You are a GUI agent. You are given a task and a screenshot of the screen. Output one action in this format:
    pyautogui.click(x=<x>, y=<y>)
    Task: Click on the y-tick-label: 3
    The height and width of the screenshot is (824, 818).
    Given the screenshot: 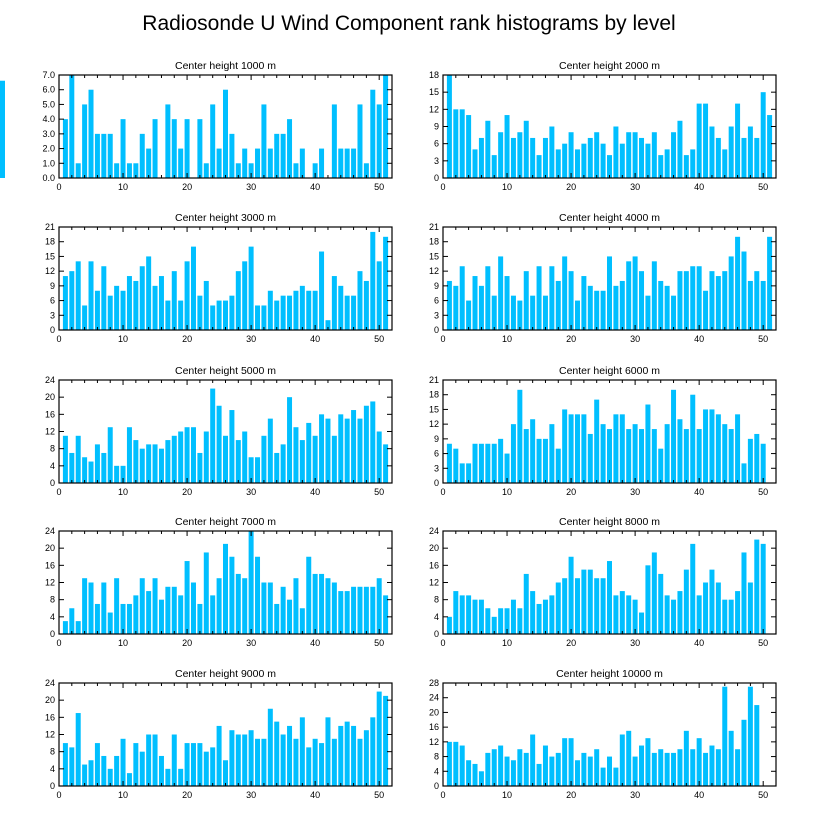 What is the action you would take?
    pyautogui.click(x=436, y=468)
    